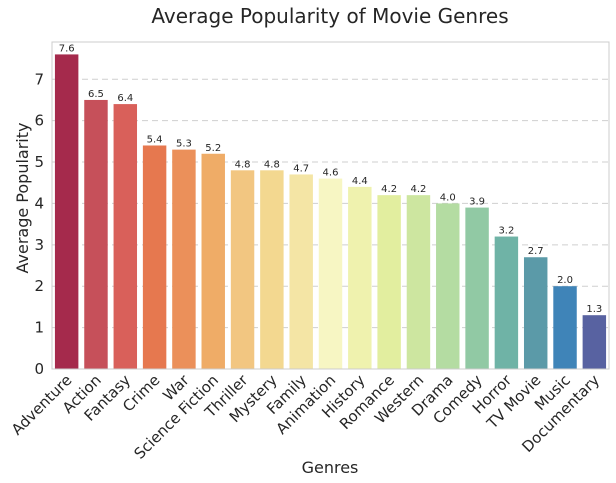 The height and width of the screenshot is (483, 616). What do you see at coordinates (184, 259) in the screenshot?
I see `bar-war` at bounding box center [184, 259].